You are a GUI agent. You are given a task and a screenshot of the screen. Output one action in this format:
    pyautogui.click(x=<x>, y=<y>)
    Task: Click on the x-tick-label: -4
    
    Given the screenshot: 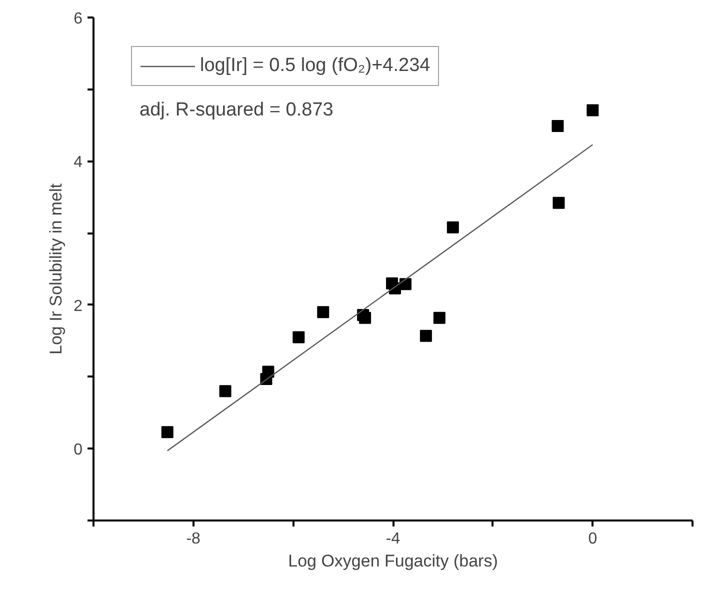 What is the action you would take?
    pyautogui.click(x=393, y=539)
    